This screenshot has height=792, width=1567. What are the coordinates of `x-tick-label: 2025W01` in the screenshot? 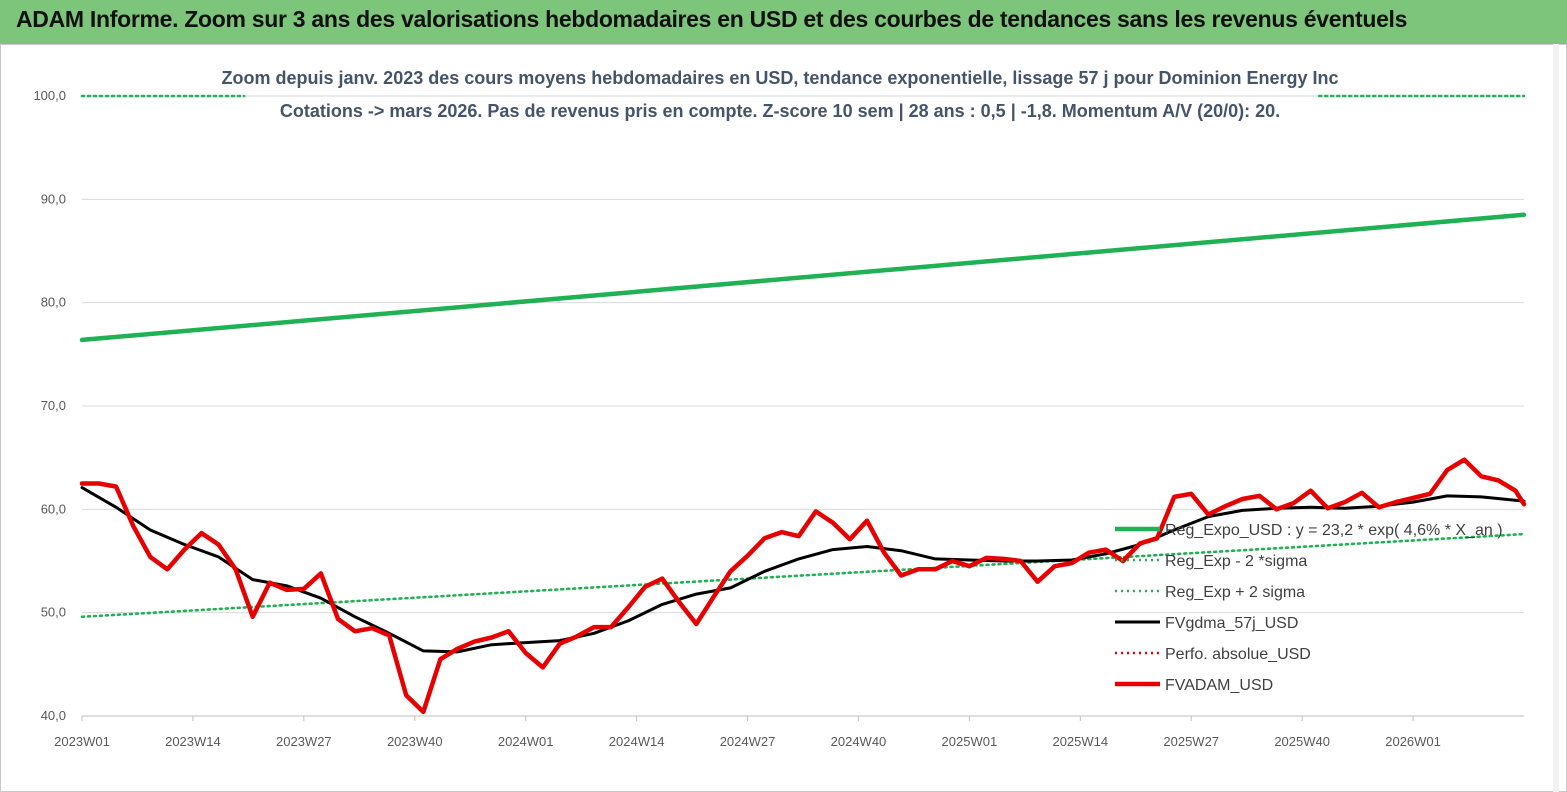 It's located at (970, 741).